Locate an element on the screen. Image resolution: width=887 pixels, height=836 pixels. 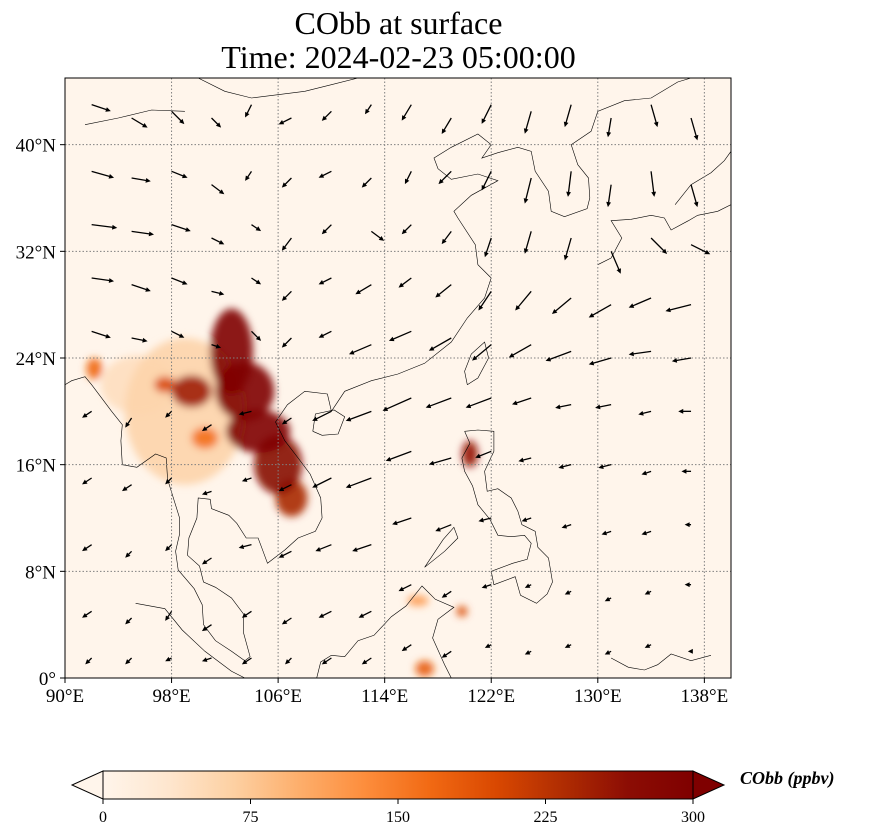
colorbar-tick-label: 150 is located at coordinates (398, 817).